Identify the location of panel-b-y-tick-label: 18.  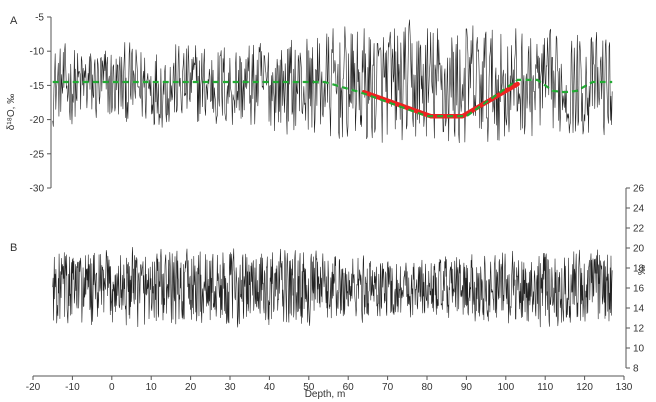
(639, 269).